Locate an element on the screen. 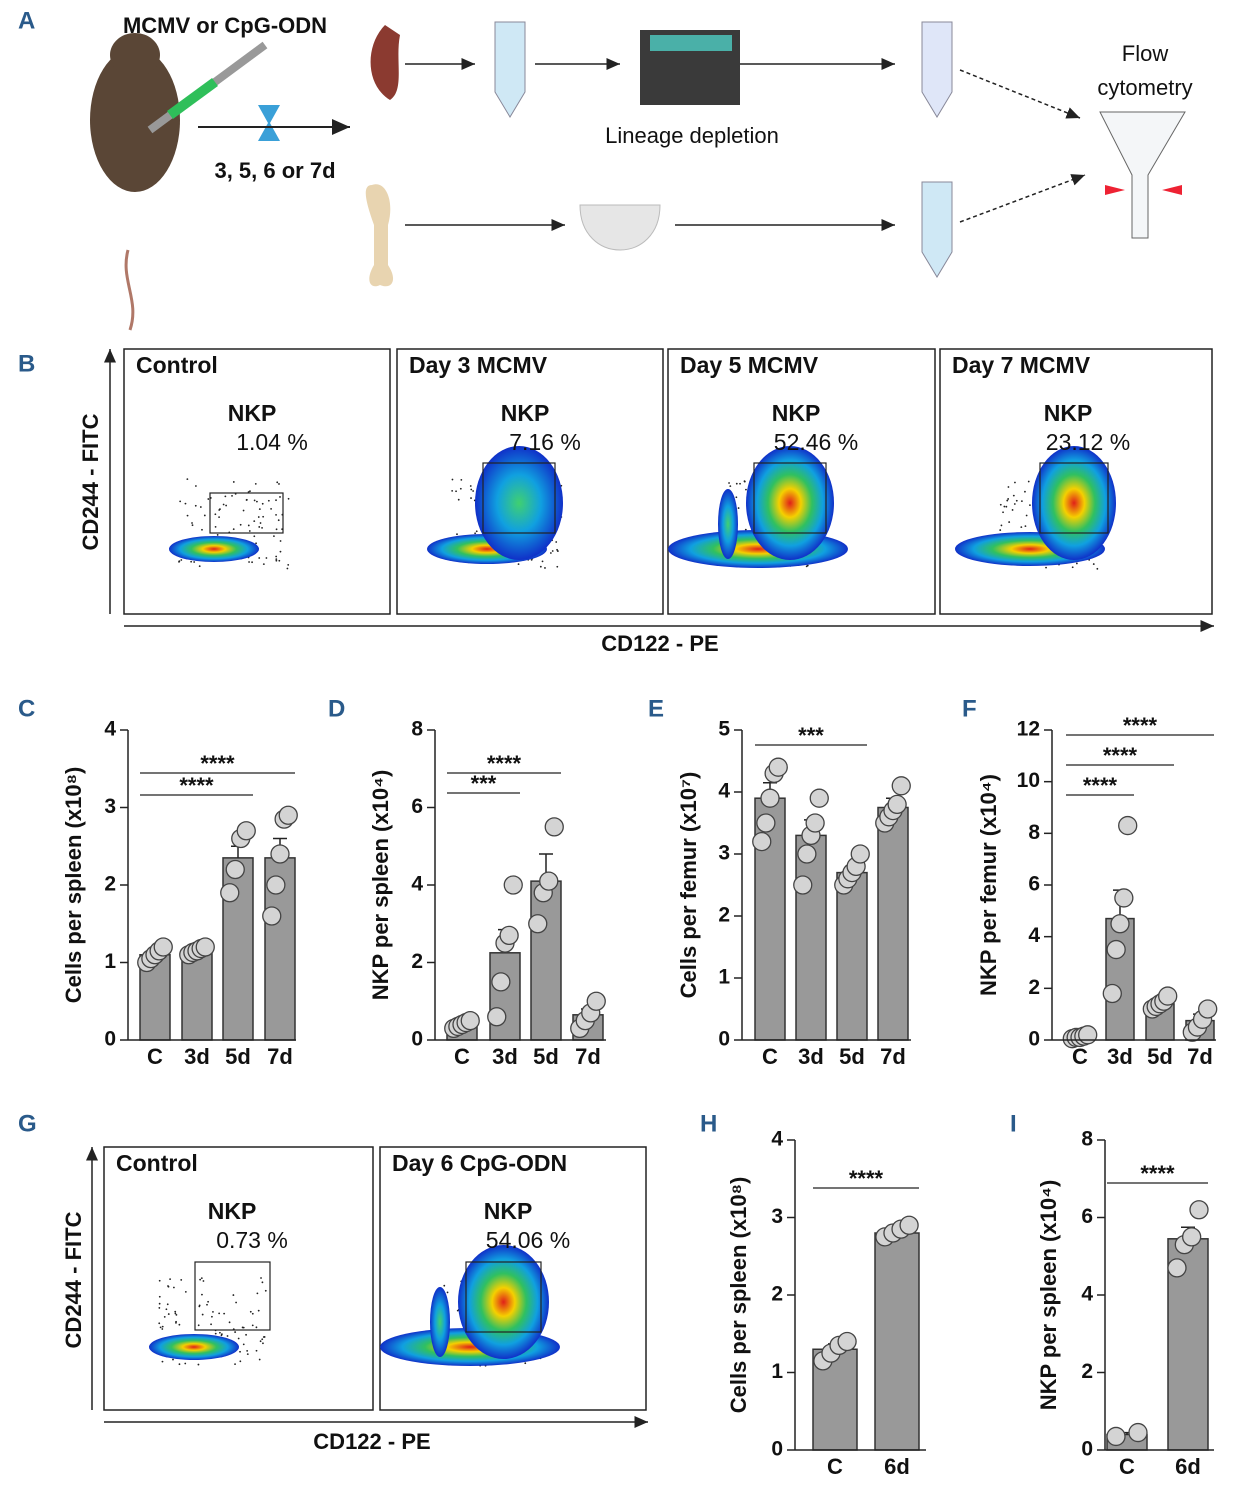 The height and width of the screenshot is (1494, 1246). y-tick-label: 1 is located at coordinates (110, 961).